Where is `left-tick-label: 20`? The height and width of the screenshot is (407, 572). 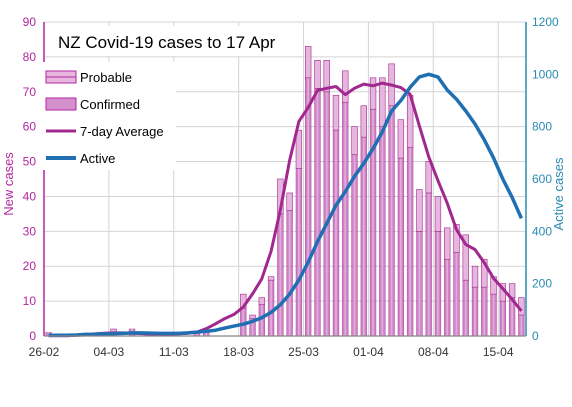 left-tick-label: 20 is located at coordinates (30, 266).